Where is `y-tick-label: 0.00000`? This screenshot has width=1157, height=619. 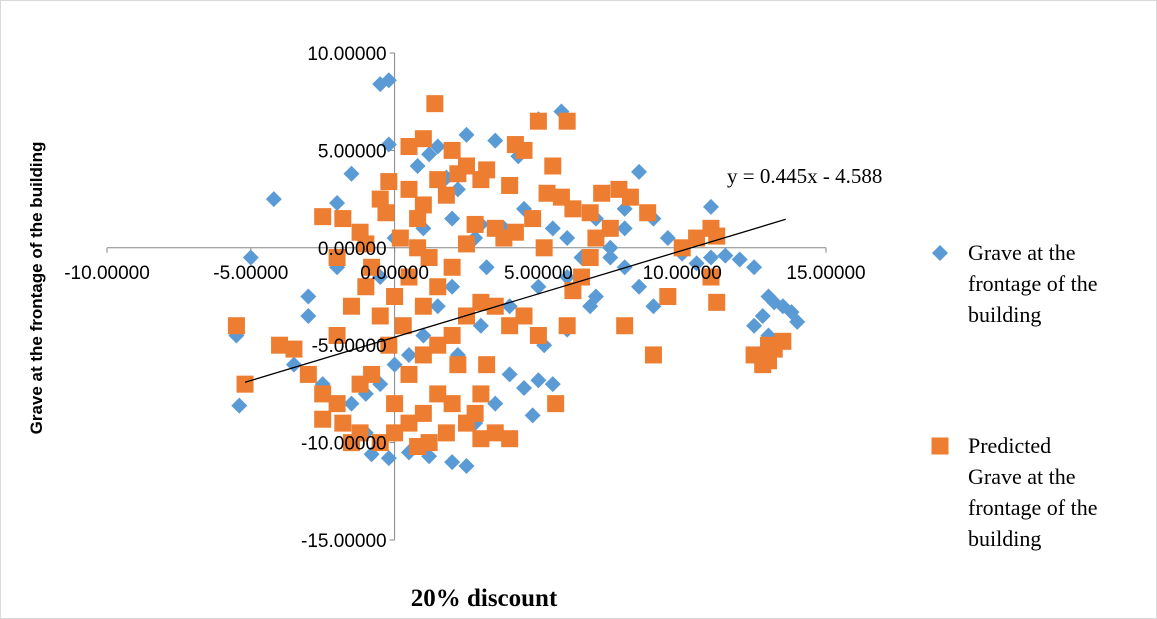 y-tick-label: 0.00000 is located at coordinates (352, 249).